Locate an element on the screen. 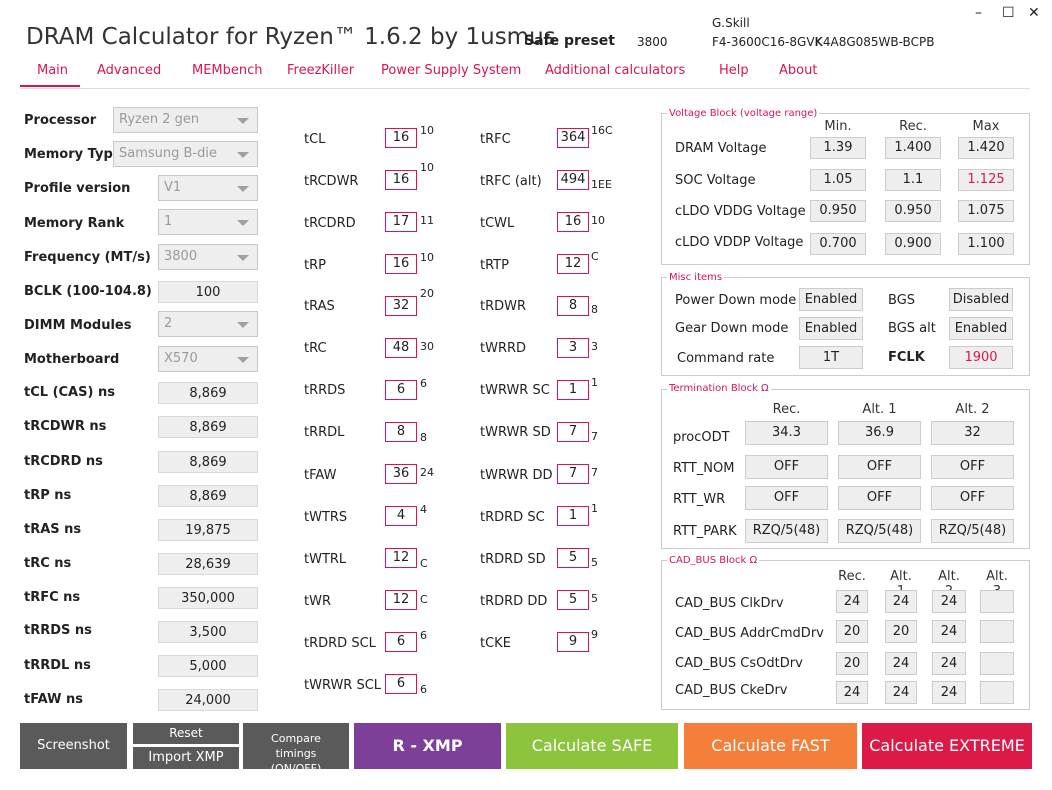  processor-select: Ryzen 2 gen is located at coordinates (185, 120).